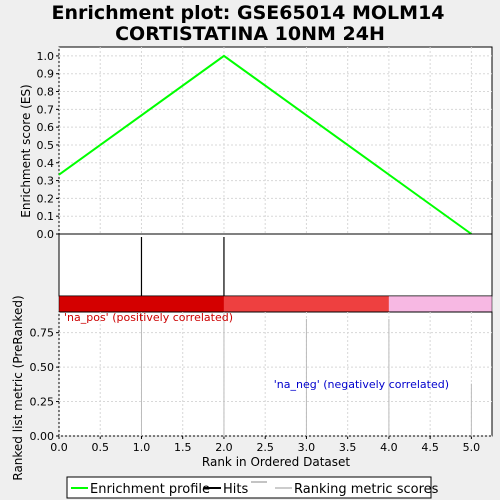 The width and height of the screenshot is (500, 500). What do you see at coordinates (366, 489) in the screenshot?
I see `legend-label-2: Ranking metric scores` at bounding box center [366, 489].